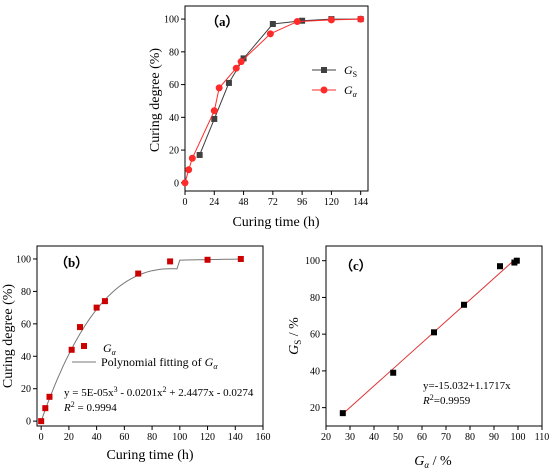  Describe the element at coordinates (124, 437) in the screenshot. I see `panel-b-xtick-label: 60` at that location.